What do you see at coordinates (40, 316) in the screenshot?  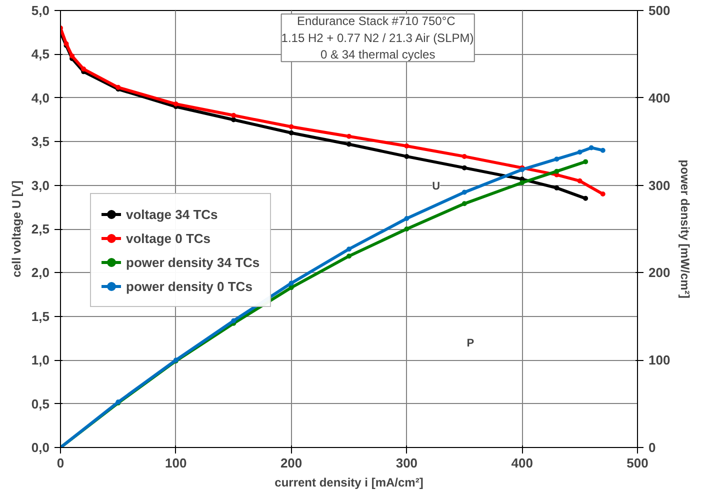 I see `y-tick-label: 1,5` at bounding box center [40, 316].